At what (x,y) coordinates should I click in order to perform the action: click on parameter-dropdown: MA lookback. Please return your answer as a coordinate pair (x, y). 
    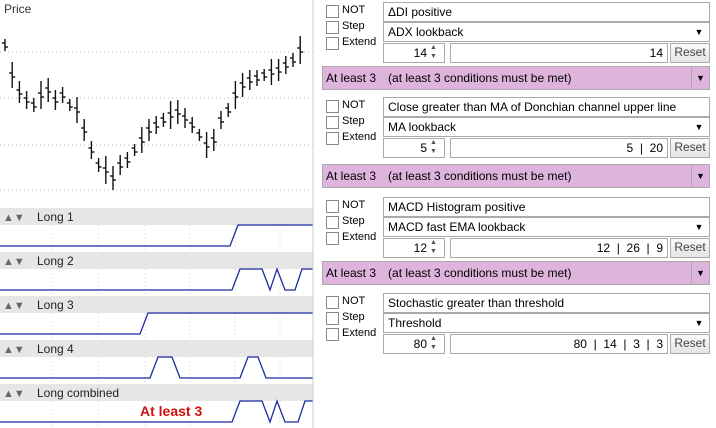
    Looking at the image, I should click on (546, 127).